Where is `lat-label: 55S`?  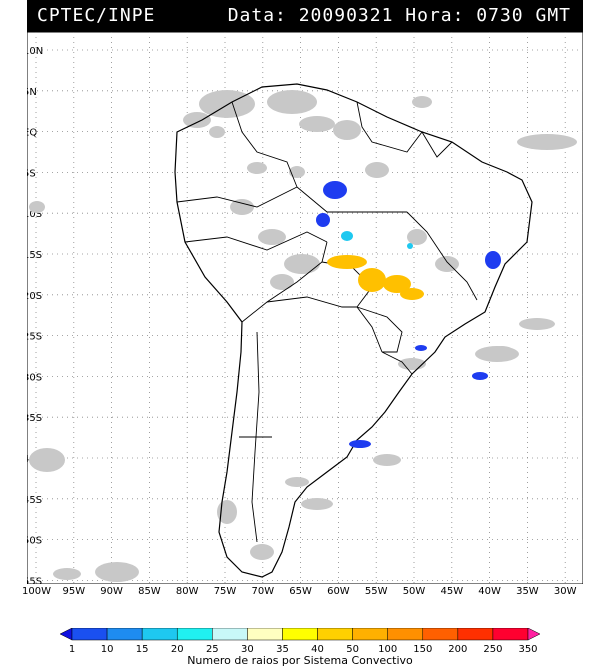 lat-label: 55S is located at coordinates (34, 580).